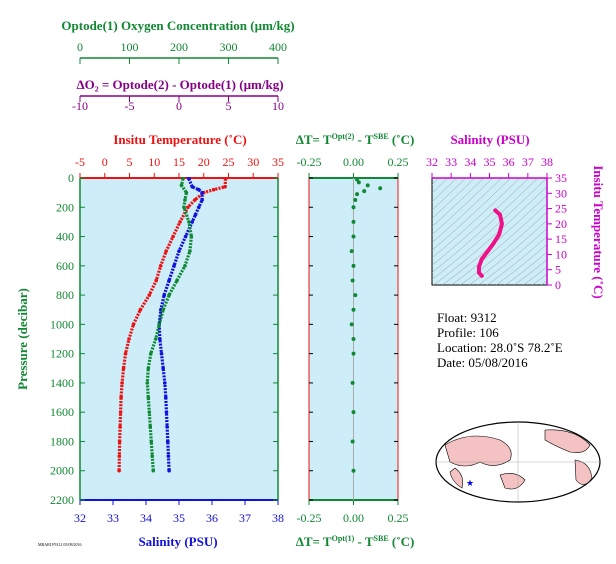  Describe the element at coordinates (467, 317) in the screenshot. I see `float-id: Float: 9312` at that location.